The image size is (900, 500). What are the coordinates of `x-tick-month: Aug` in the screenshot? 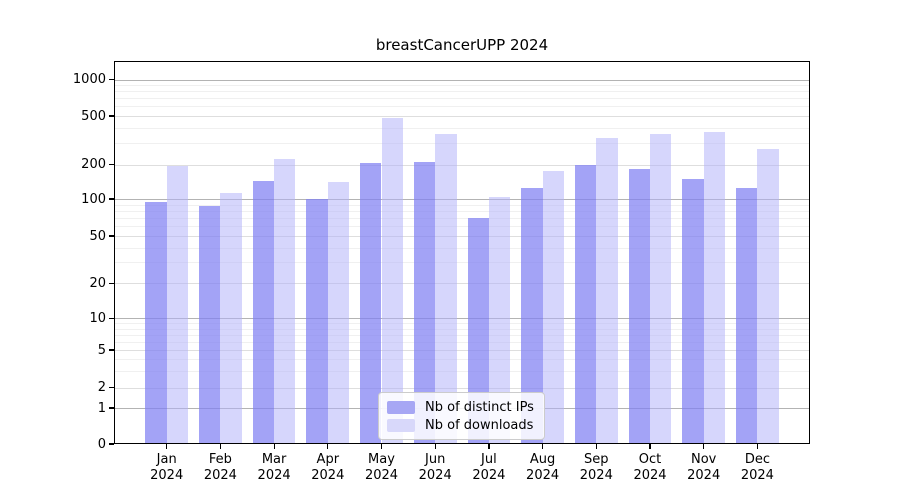 It's located at (542, 459).